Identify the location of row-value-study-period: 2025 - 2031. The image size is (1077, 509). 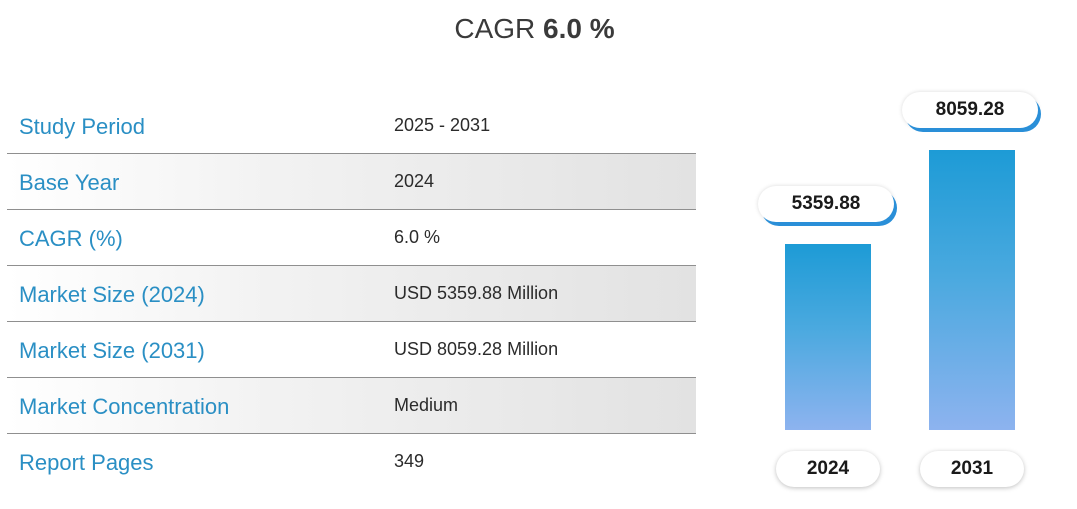
(442, 125).